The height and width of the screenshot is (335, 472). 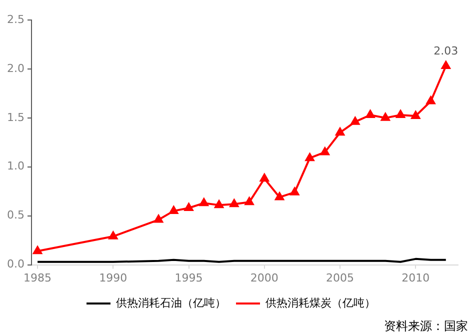 I want to click on x-tick-label: 1990, so click(x=113, y=277).